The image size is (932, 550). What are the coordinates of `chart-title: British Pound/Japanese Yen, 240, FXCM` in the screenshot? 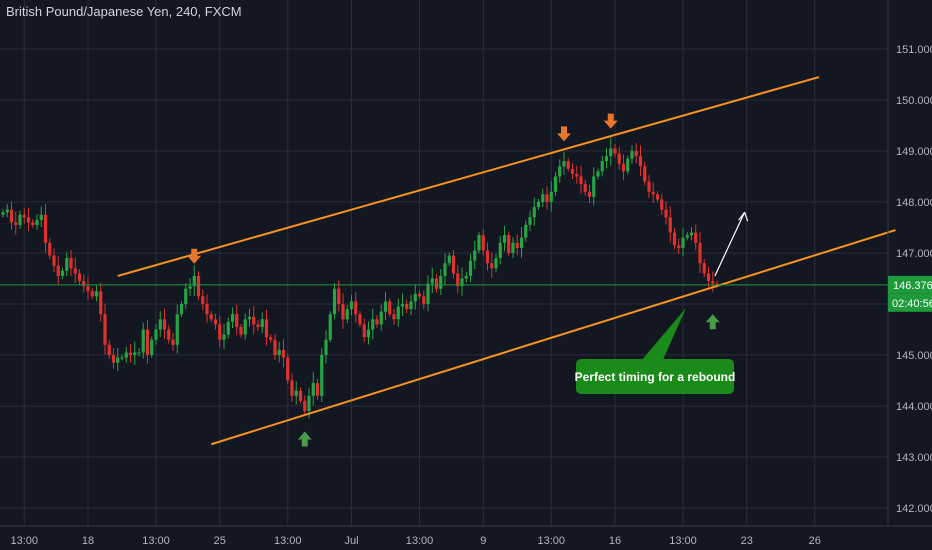 It's located at (124, 11).